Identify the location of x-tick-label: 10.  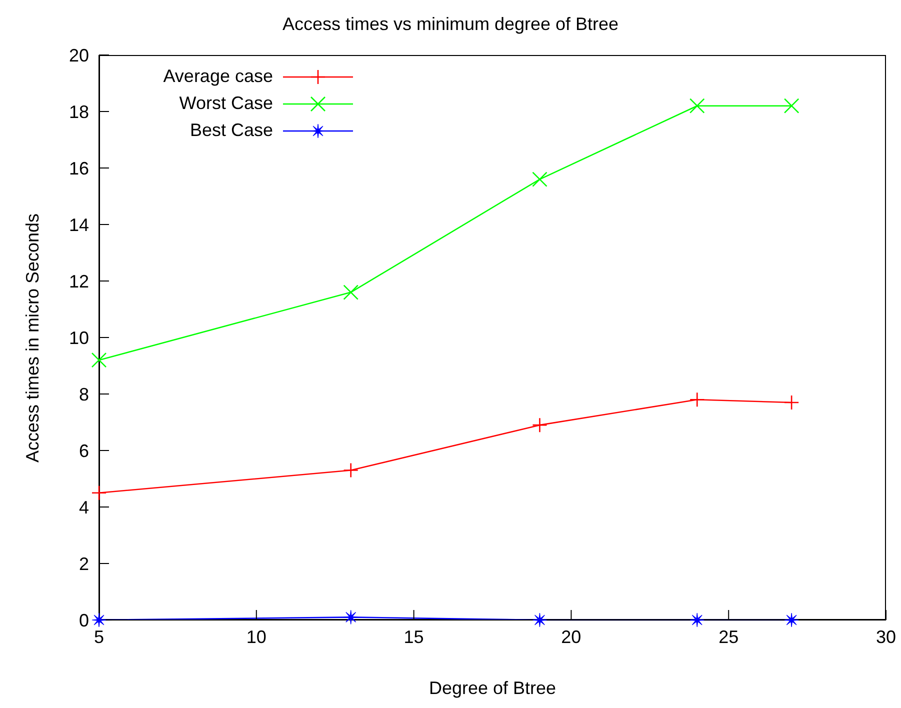
(256, 636).